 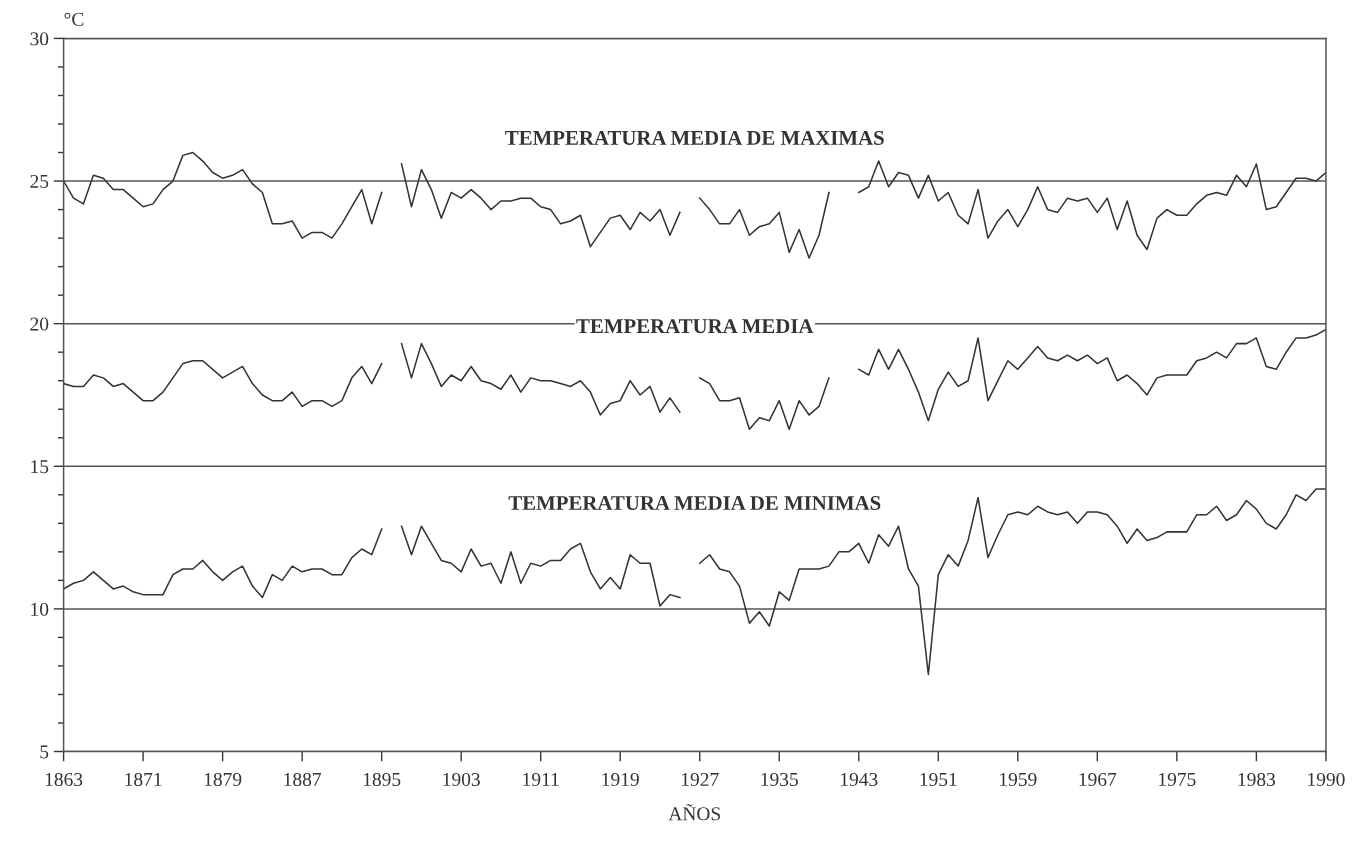 What do you see at coordinates (461, 779) in the screenshot?
I see `x-tick-label: 1903` at bounding box center [461, 779].